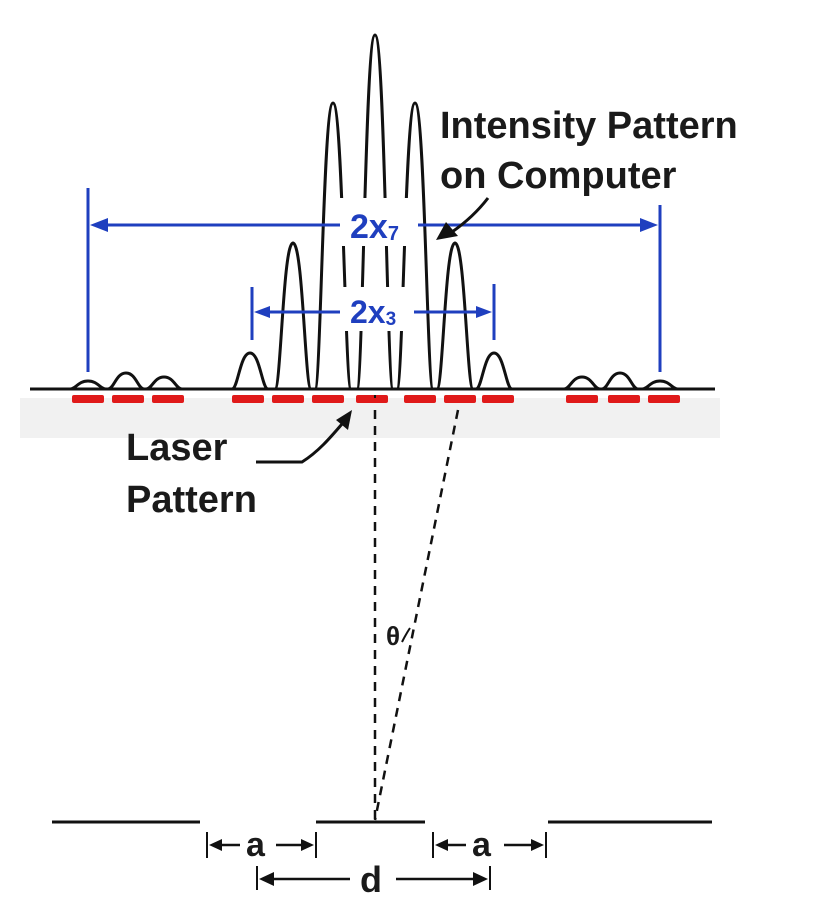 The height and width of the screenshot is (921, 825). Describe the element at coordinates (370, 418) in the screenshot. I see `screen-shadow` at that location.